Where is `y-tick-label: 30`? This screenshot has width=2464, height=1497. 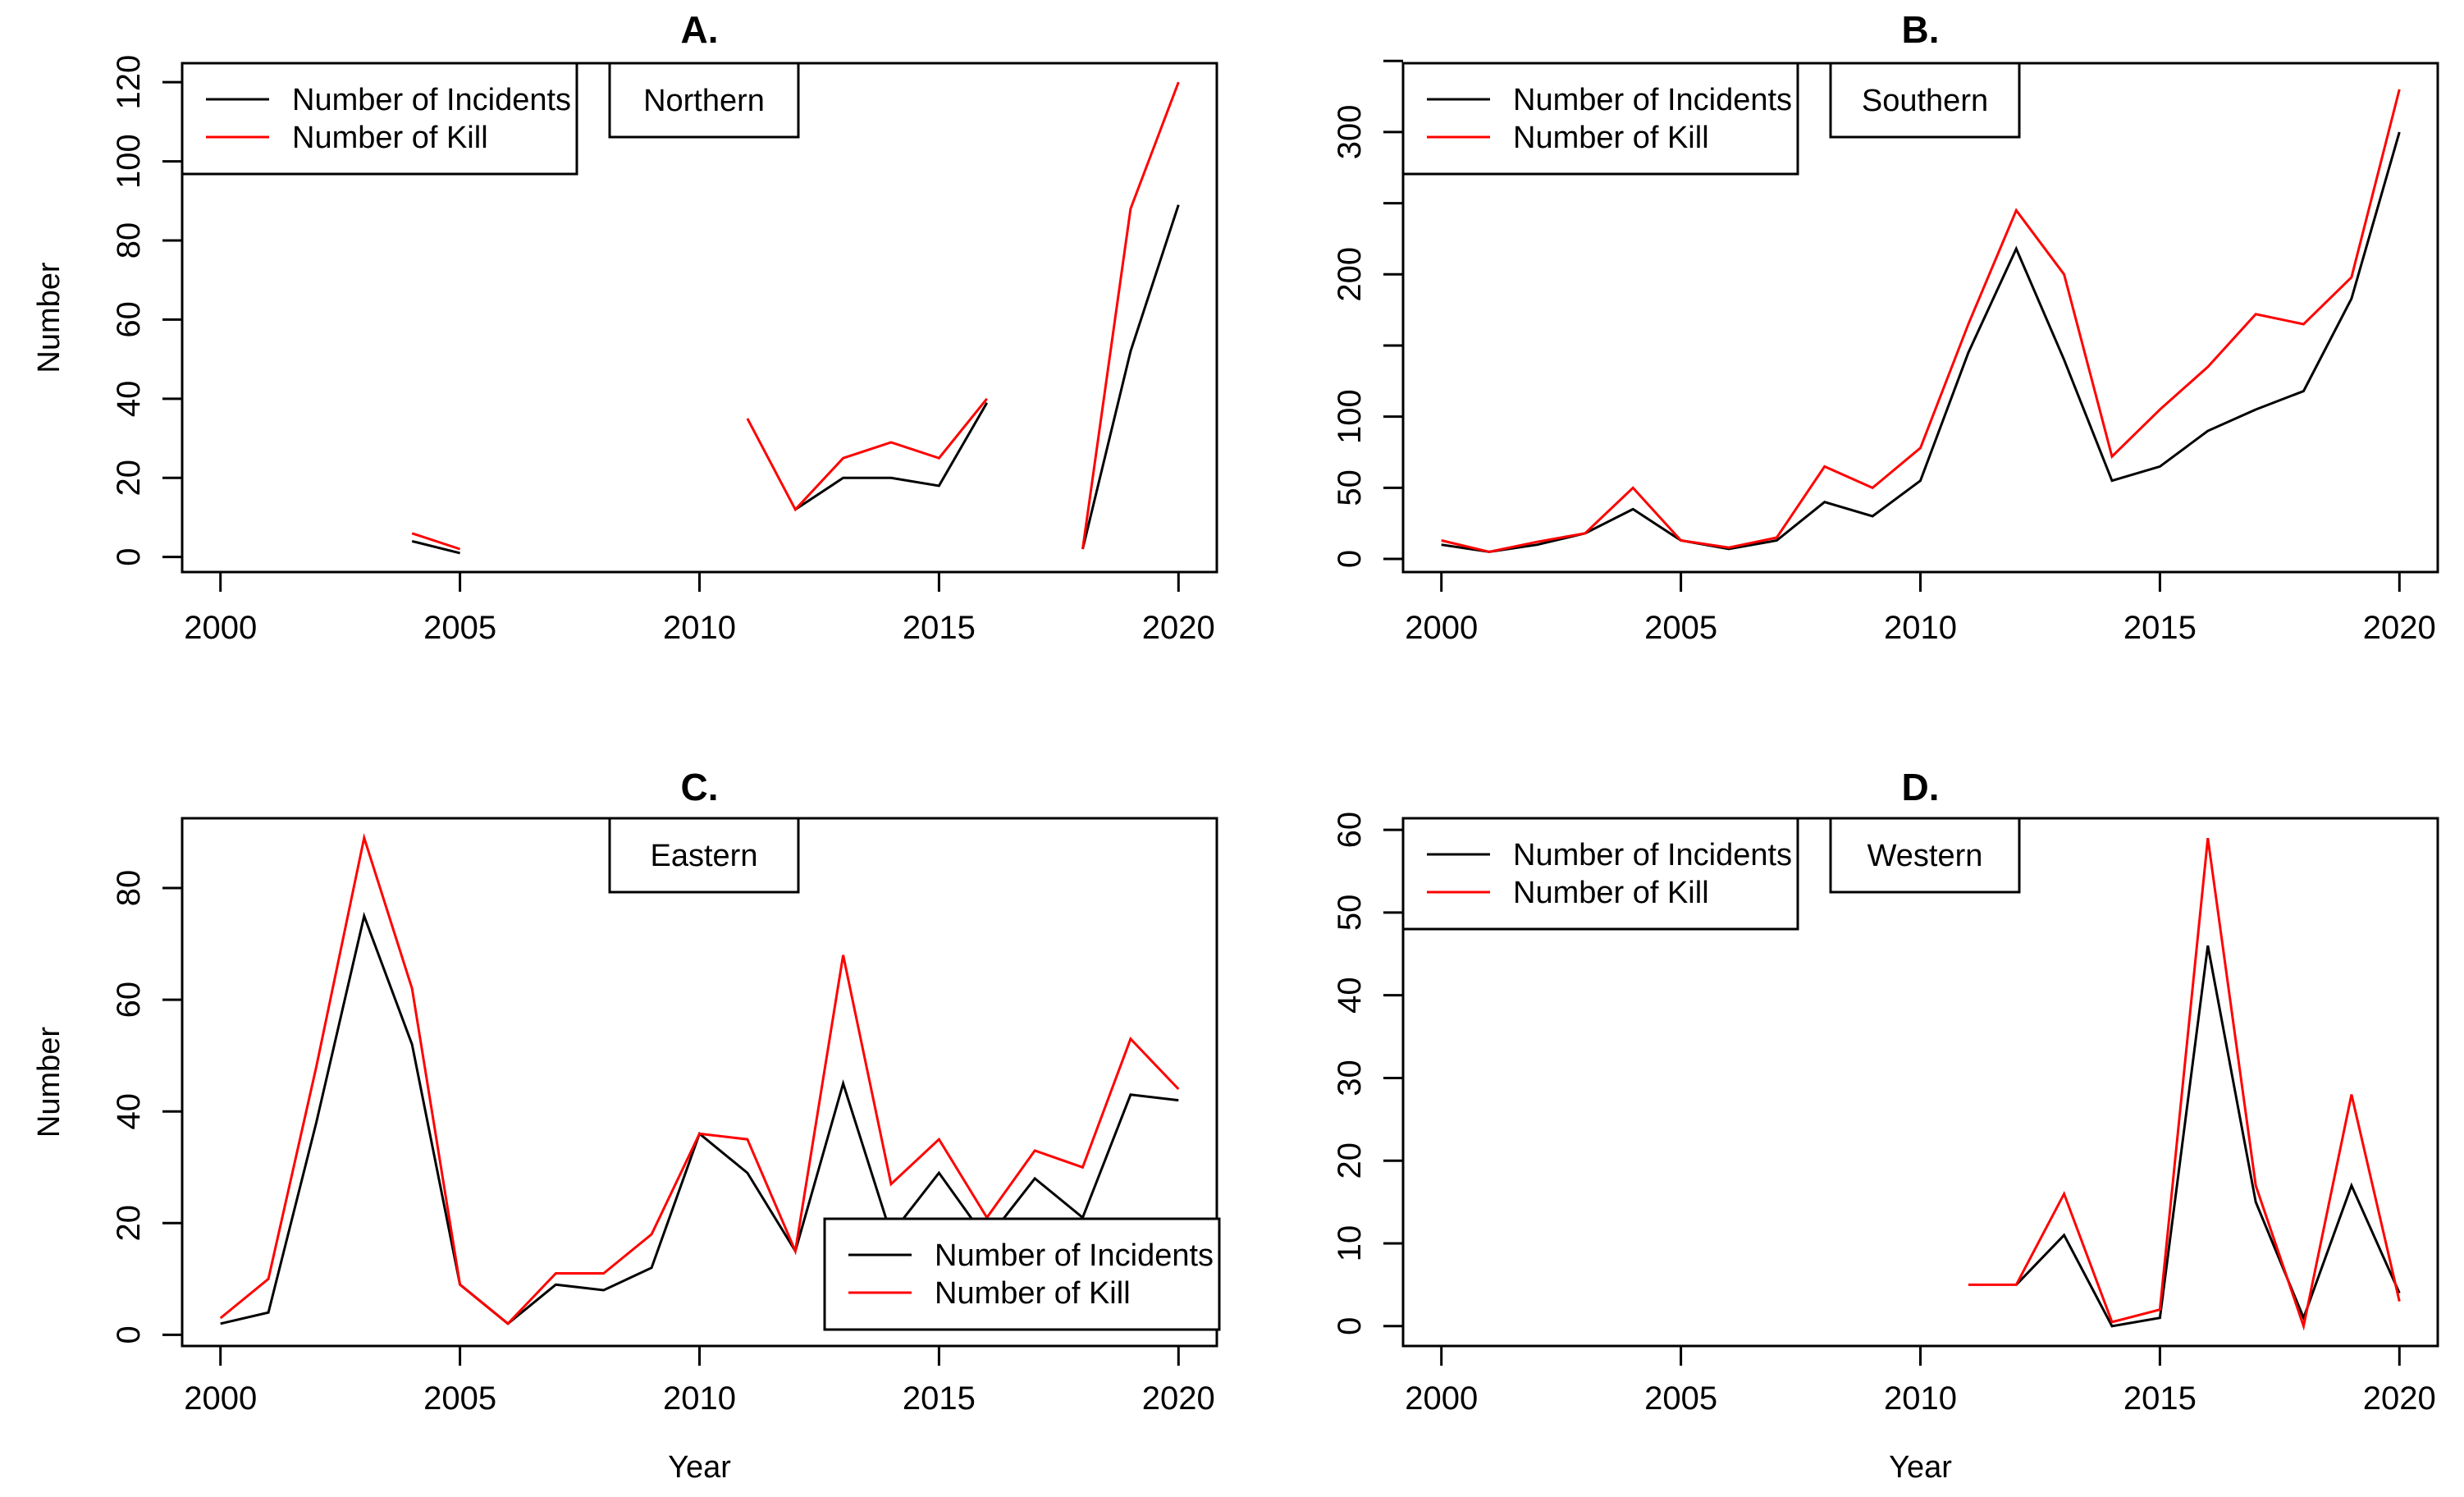
y-tick-label: 30 is located at coordinates (1350, 1078).